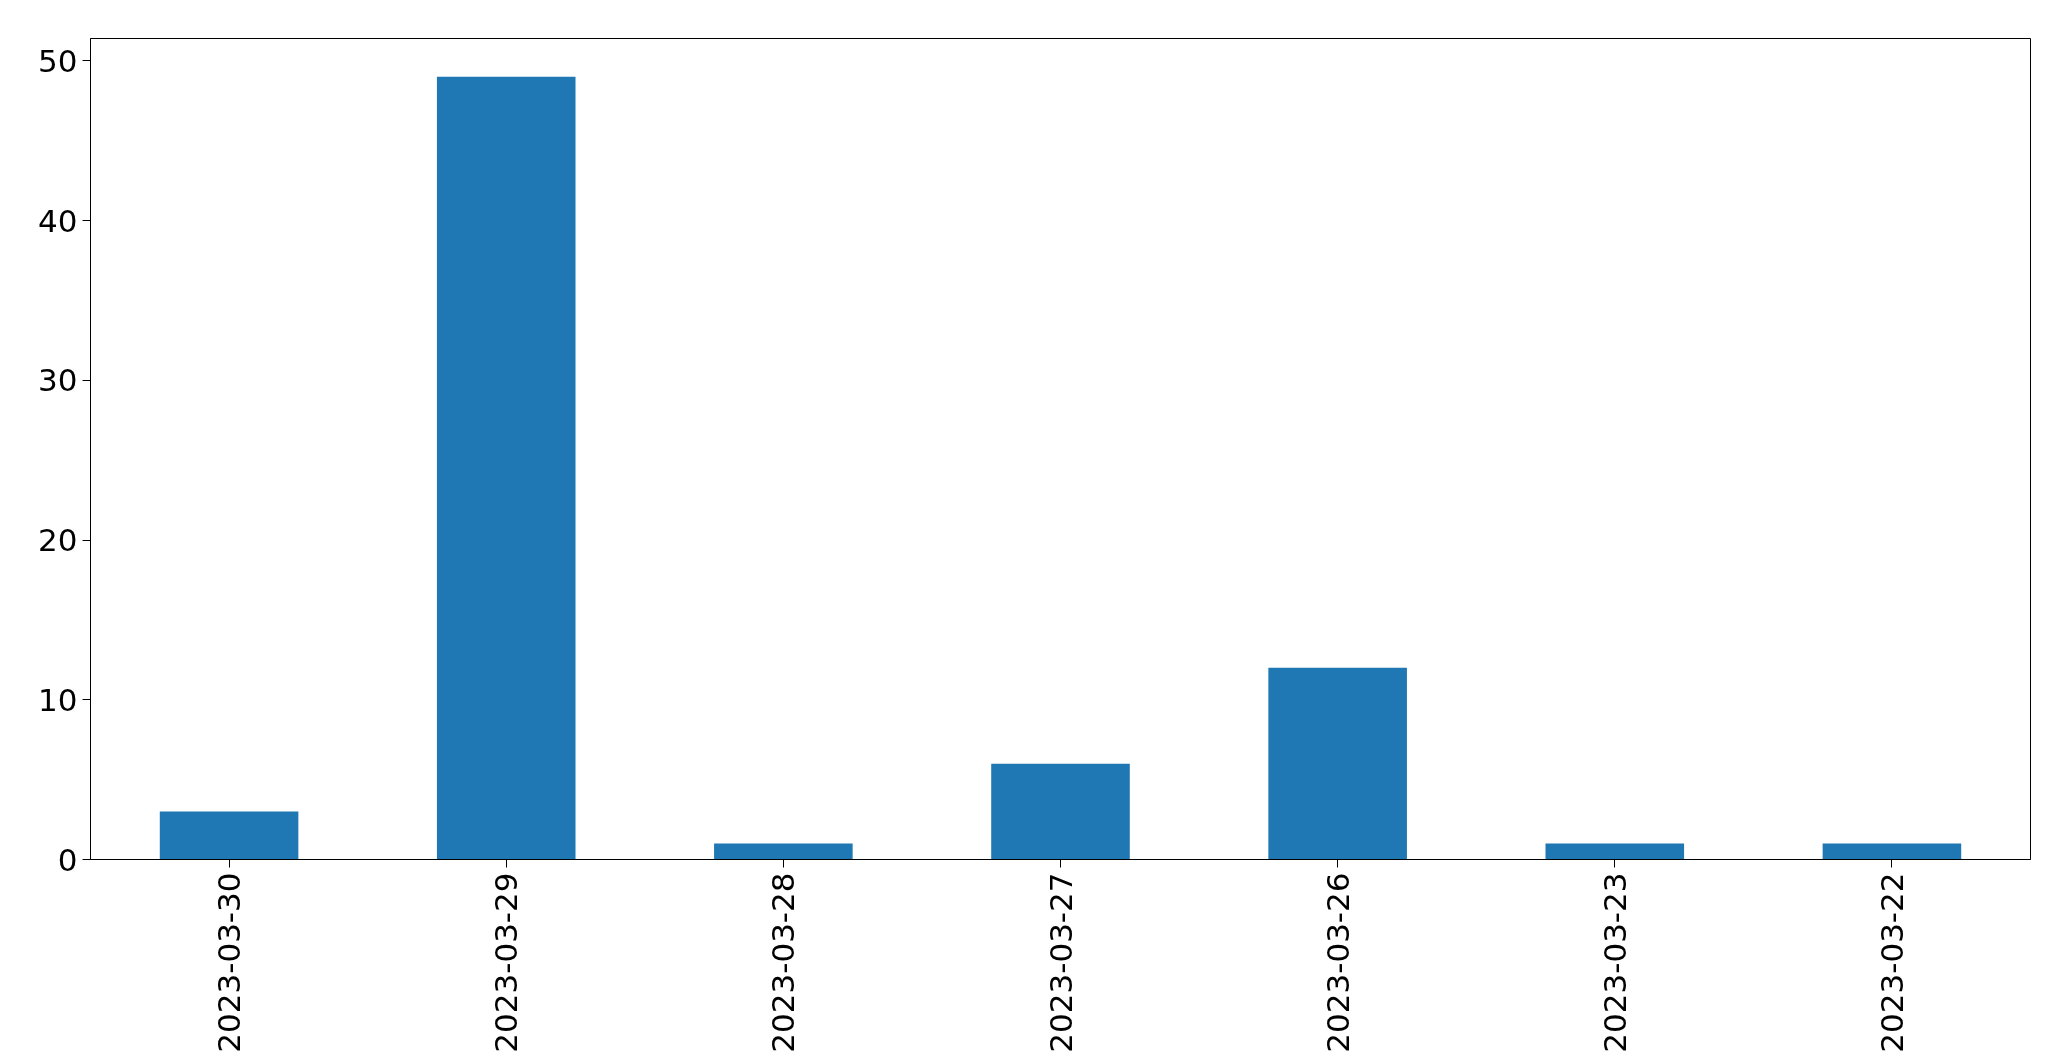 The width and height of the screenshot is (2071, 1061). What do you see at coordinates (58, 380) in the screenshot?
I see `y-tick-label: 30` at bounding box center [58, 380].